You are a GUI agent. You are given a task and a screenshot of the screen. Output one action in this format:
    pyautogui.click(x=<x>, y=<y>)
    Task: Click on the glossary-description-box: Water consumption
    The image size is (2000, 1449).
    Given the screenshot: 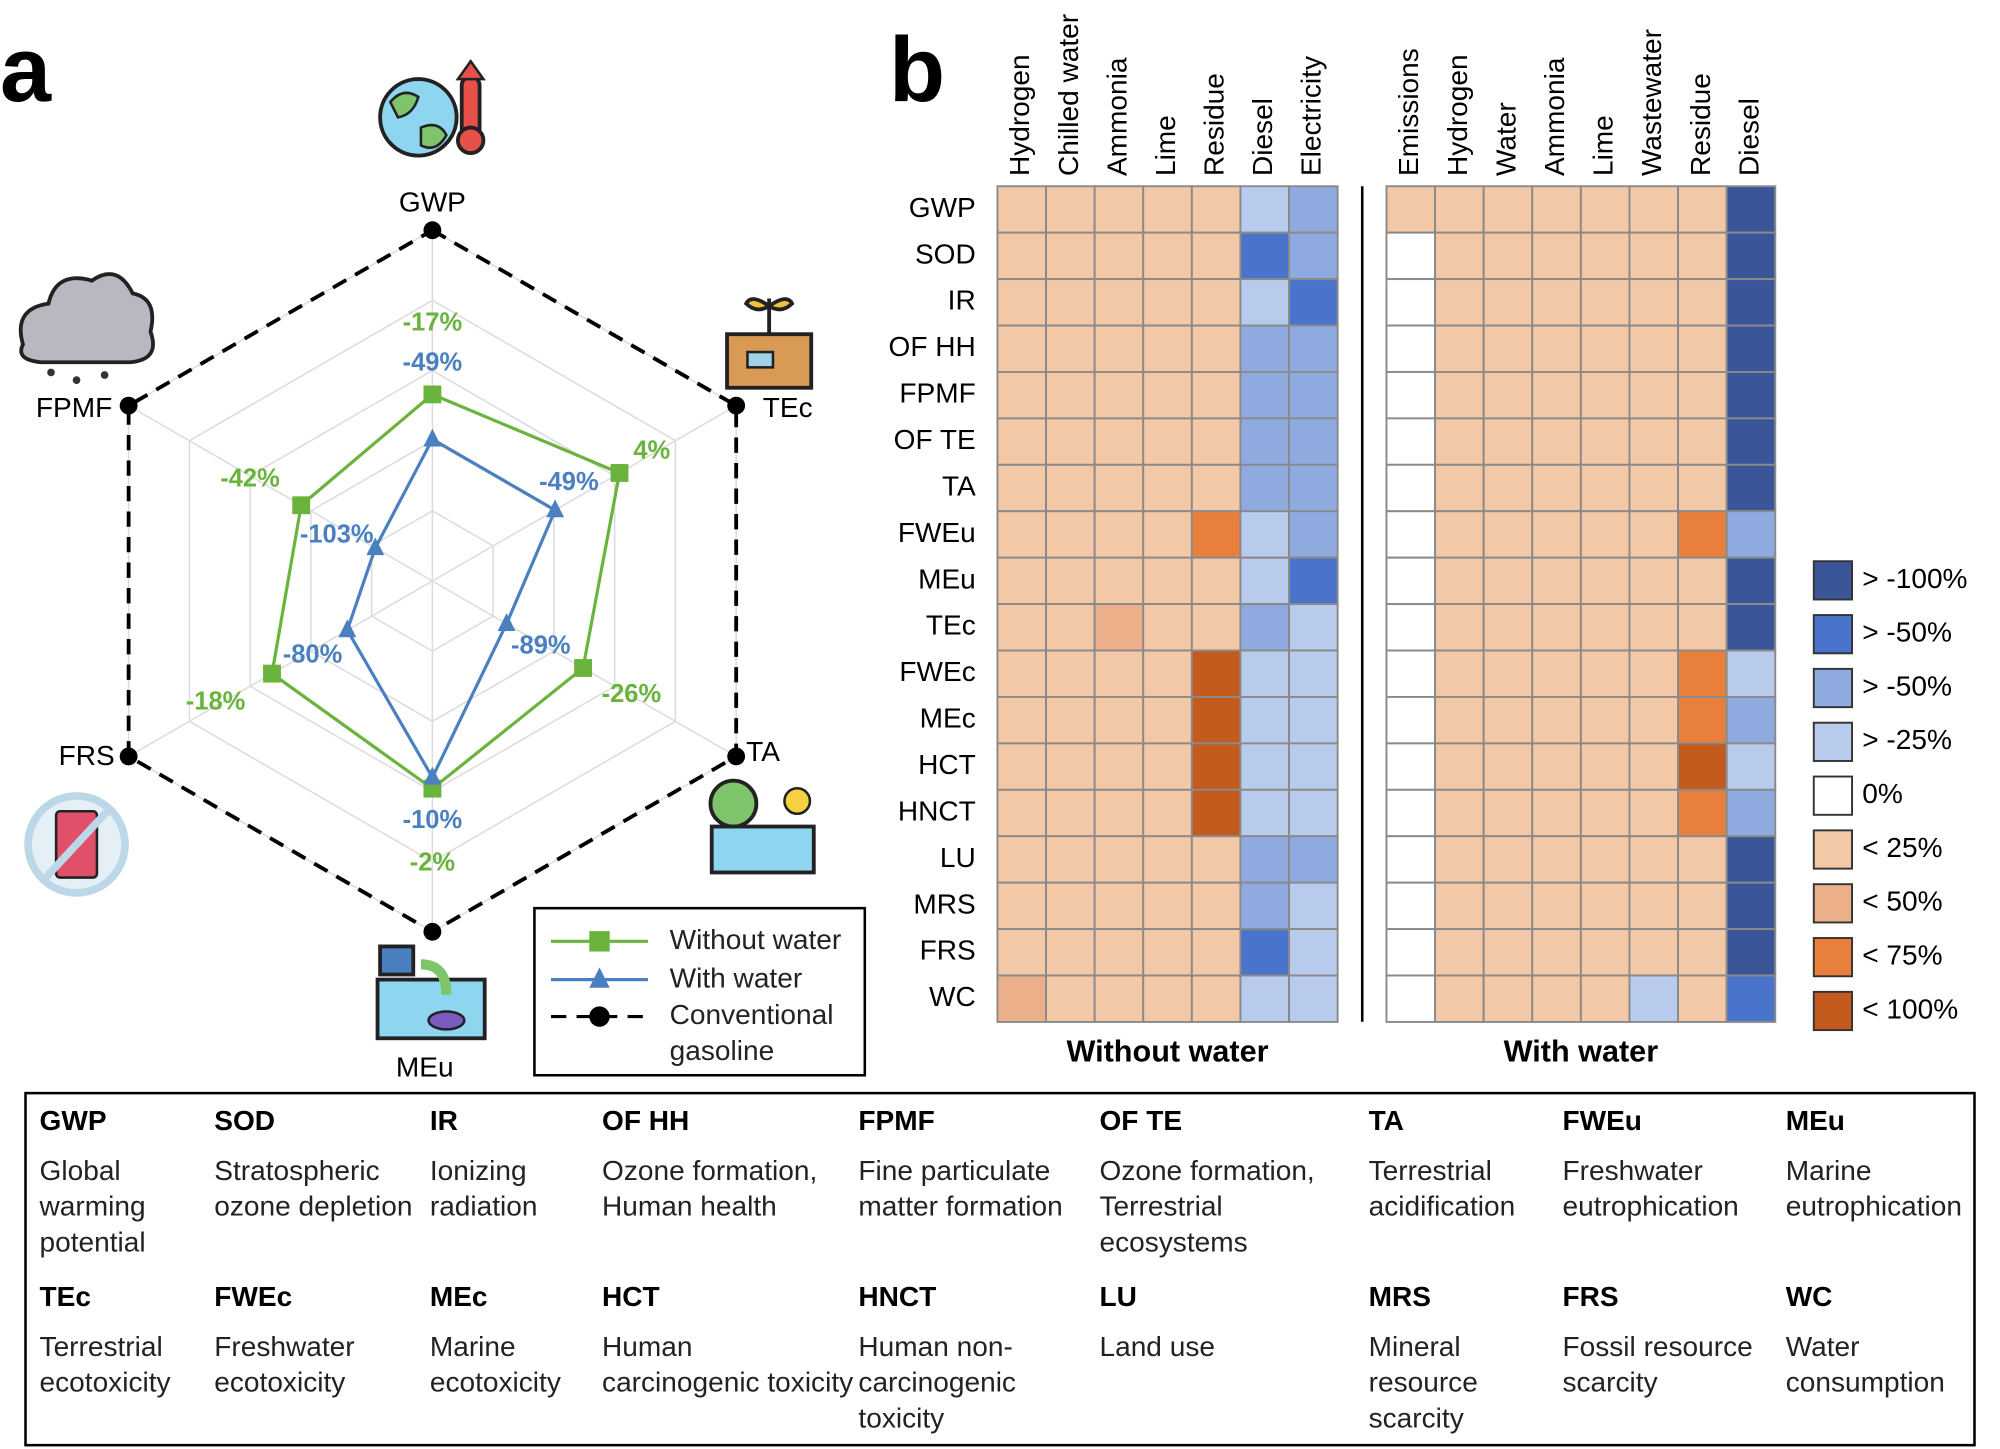 What is the action you would take?
    pyautogui.click(x=1865, y=1364)
    